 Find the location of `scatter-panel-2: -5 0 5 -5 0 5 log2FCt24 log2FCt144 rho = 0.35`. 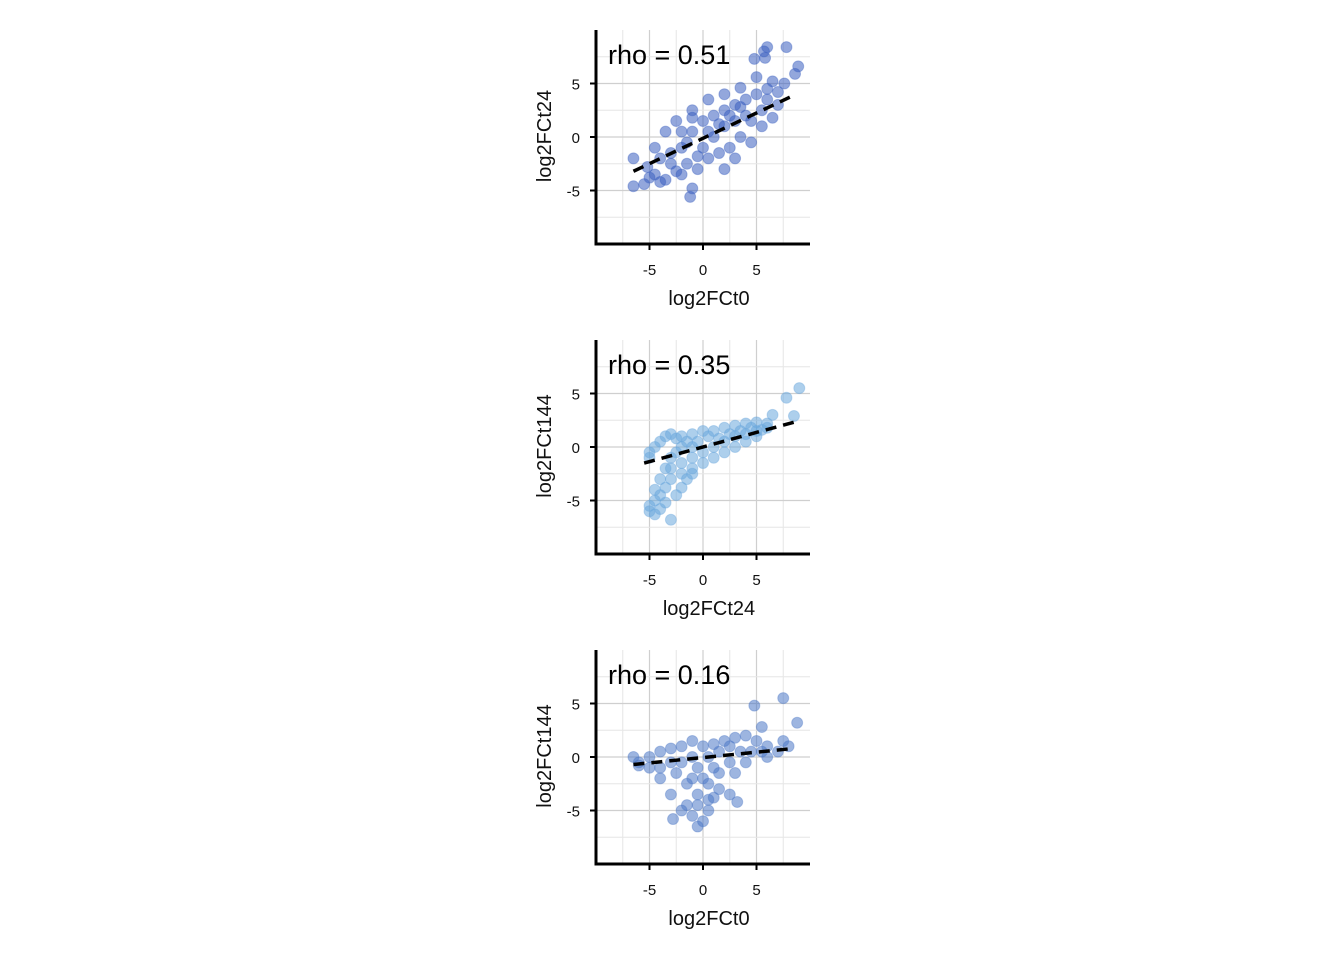

scatter-panel-2: -5 0 5 -5 0 5 log2FCt24 log2FCt144 rho = 0.35 is located at coordinates (672, 480).